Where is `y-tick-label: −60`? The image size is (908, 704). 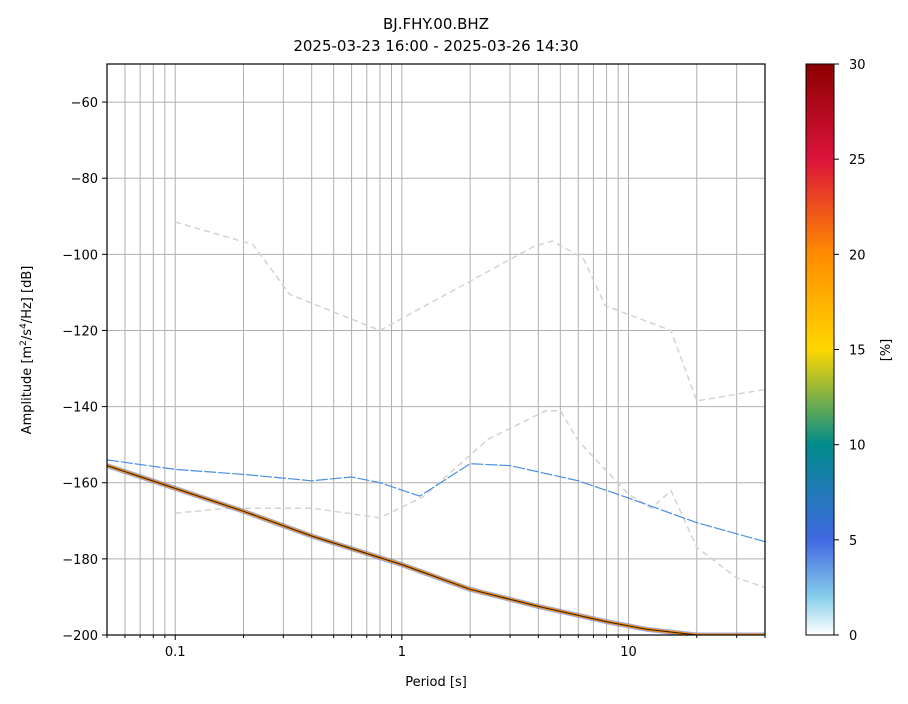
y-tick-label: −60 is located at coordinates (84, 103).